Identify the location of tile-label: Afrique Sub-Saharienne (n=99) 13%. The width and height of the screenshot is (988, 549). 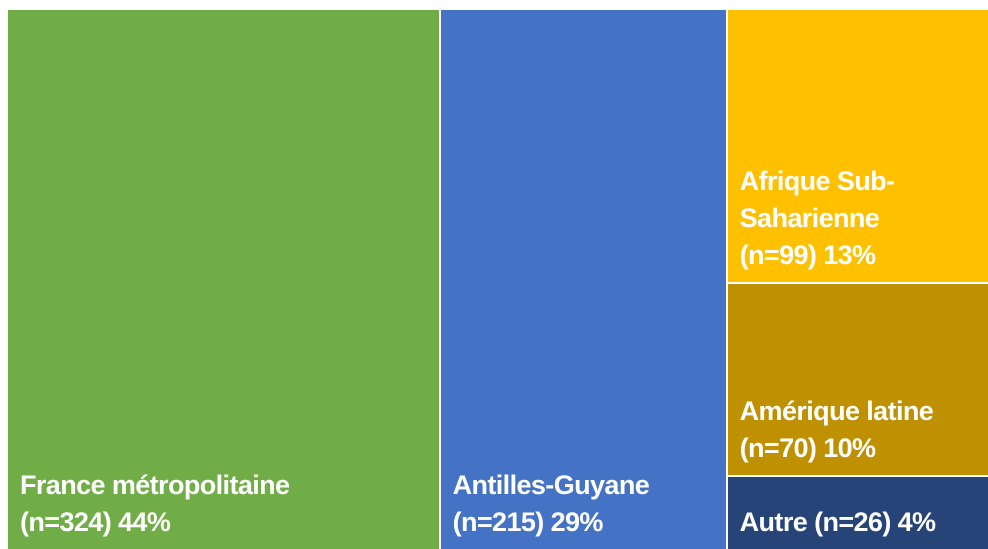
(859, 218).